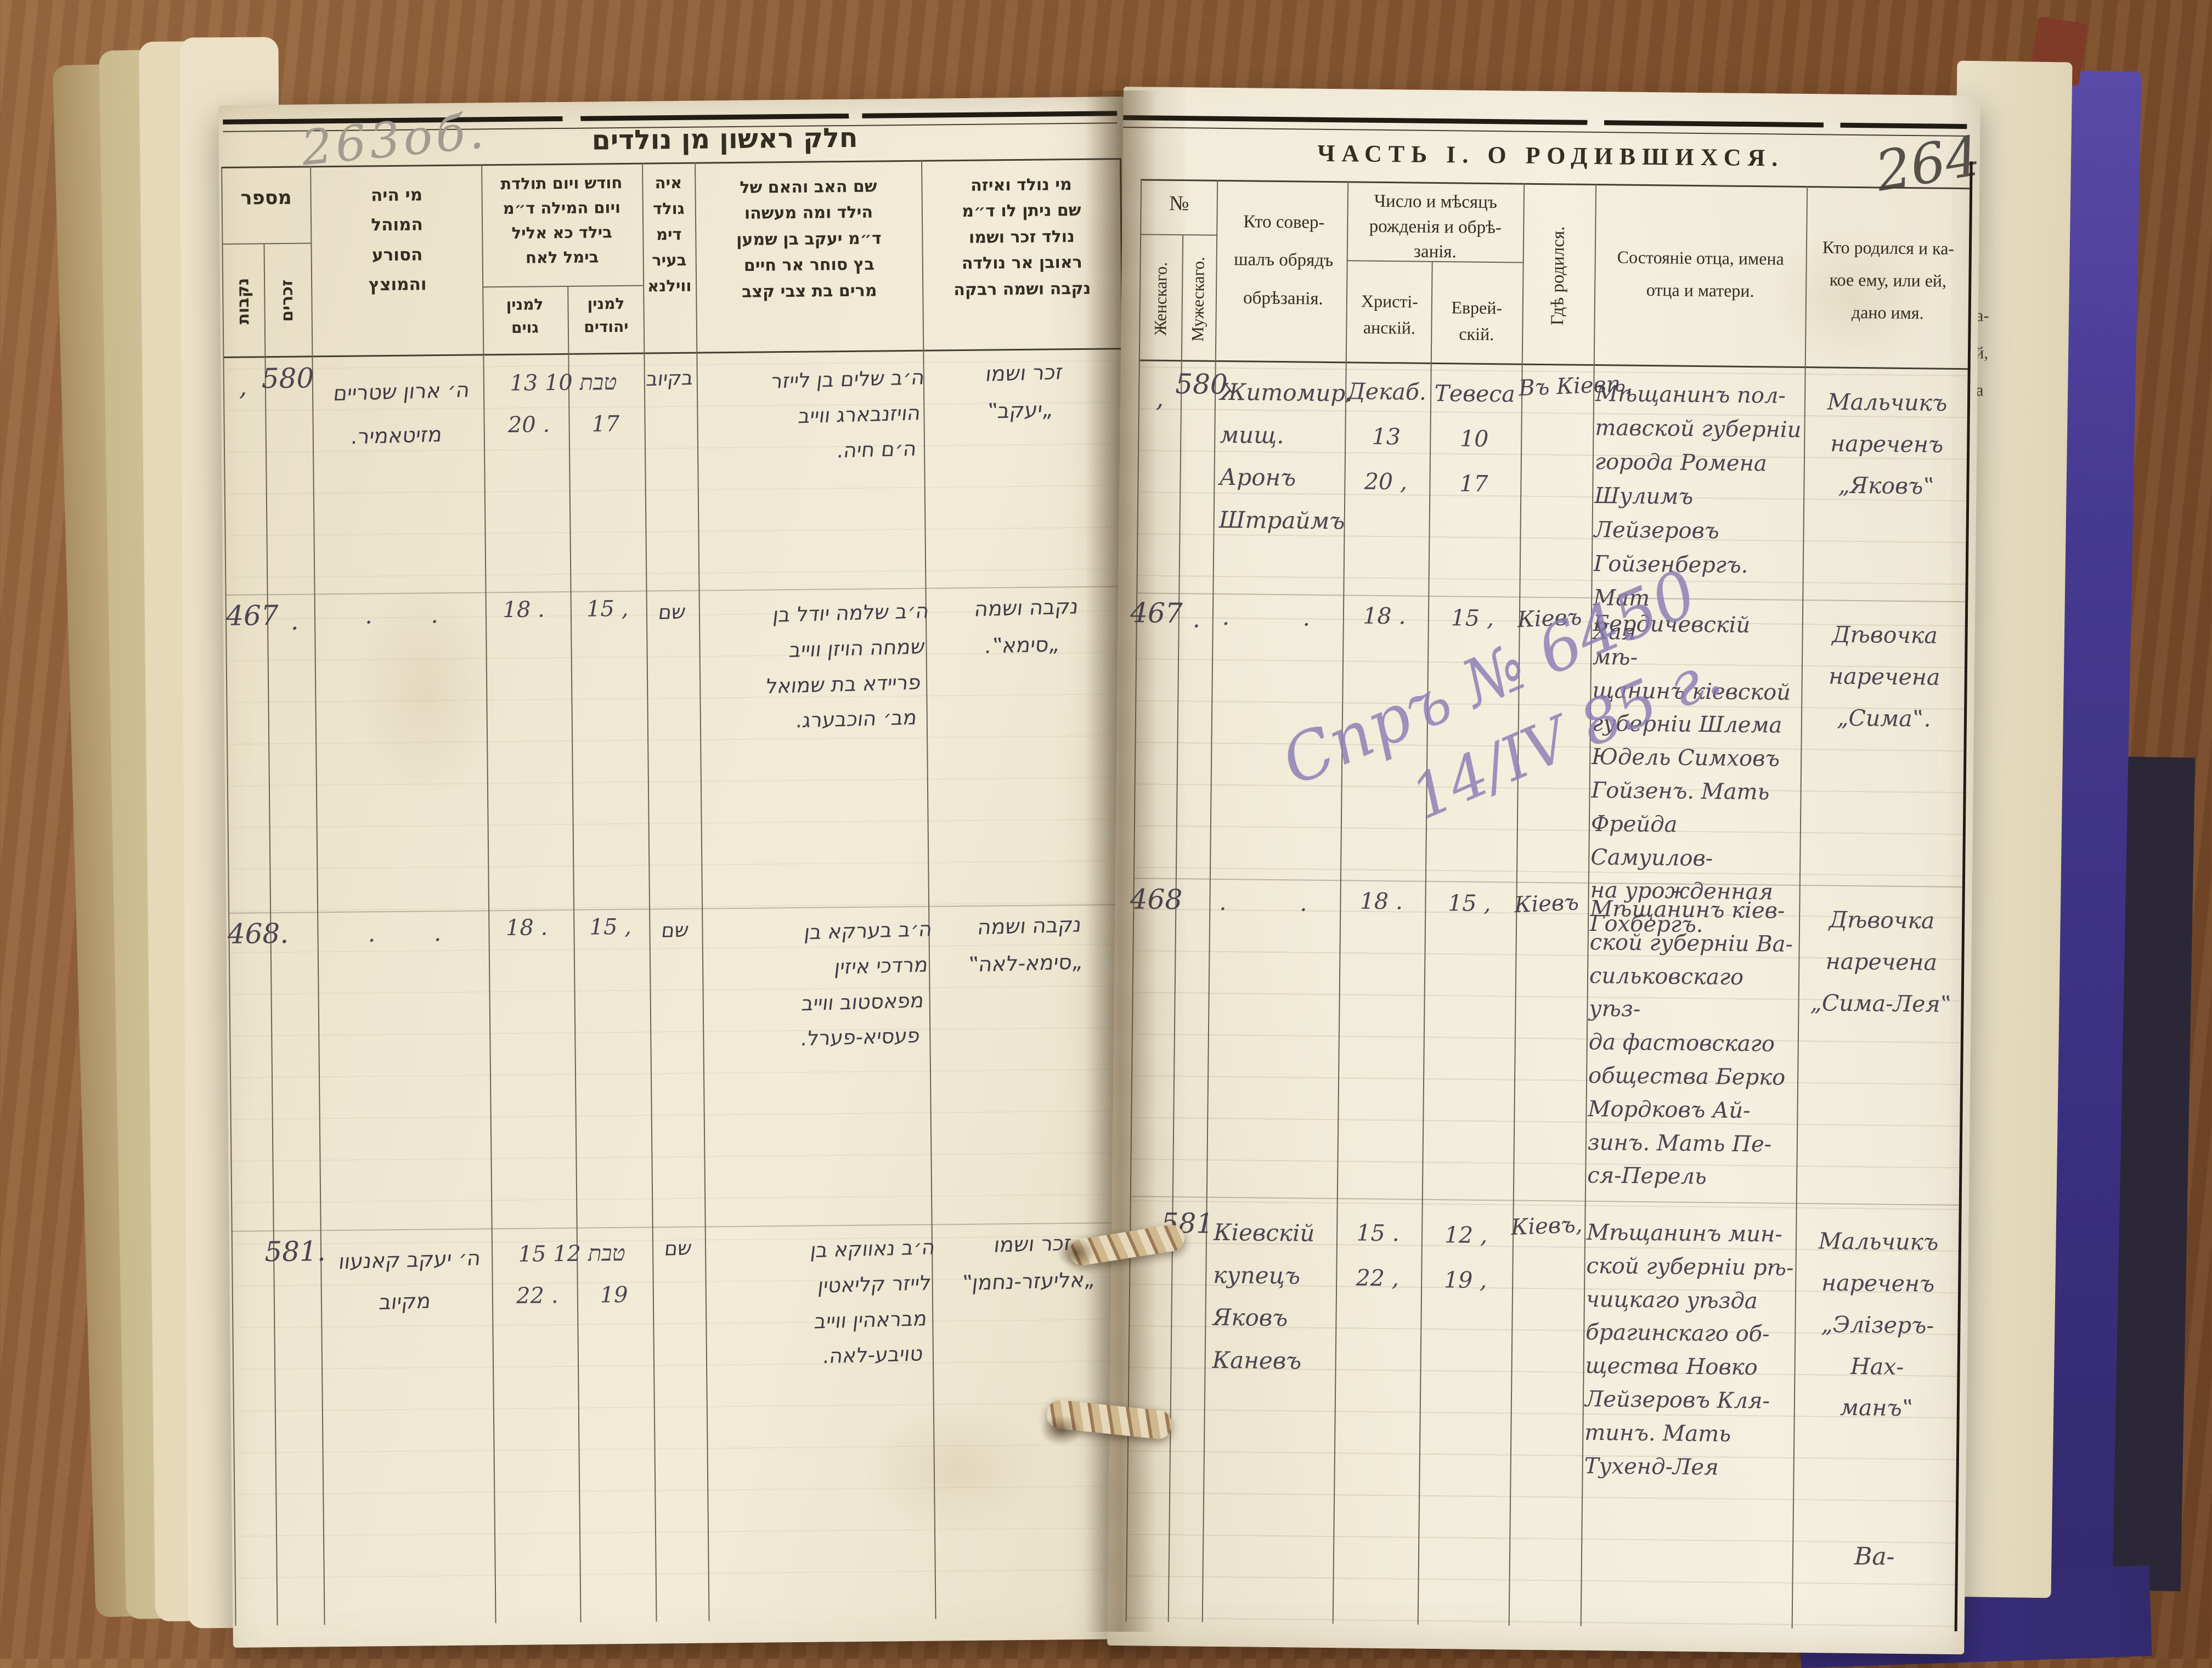  Describe the element at coordinates (398, 240) in the screenshot. I see `header-mohel: מי היה המוהל הסורע והמוצץ` at that location.